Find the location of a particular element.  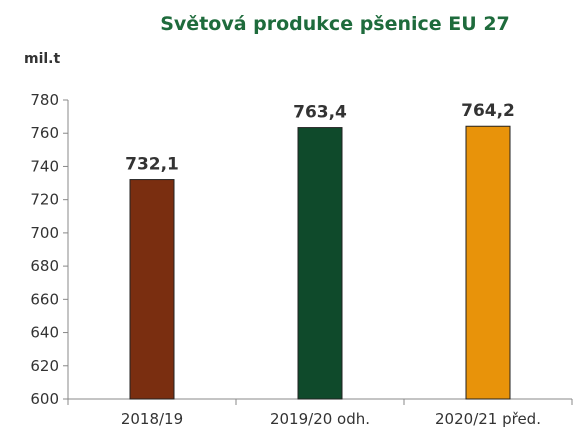

data-labels: 732,1 763,4 764,2 is located at coordinates (320, 137).